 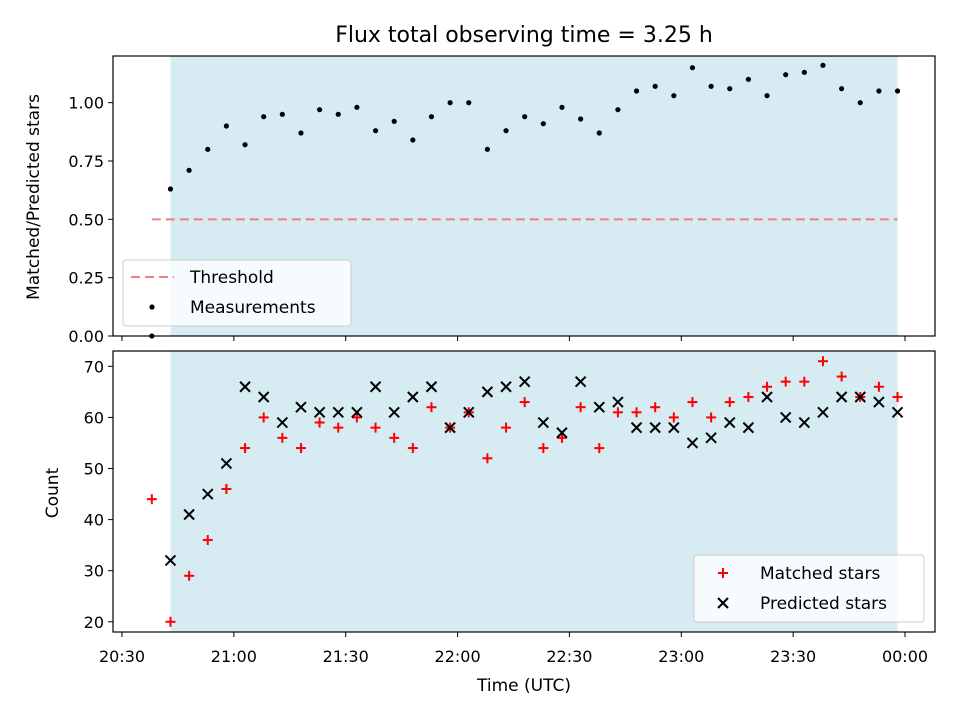 I want to click on x-axis-label: Time (UTC), so click(x=523, y=686).